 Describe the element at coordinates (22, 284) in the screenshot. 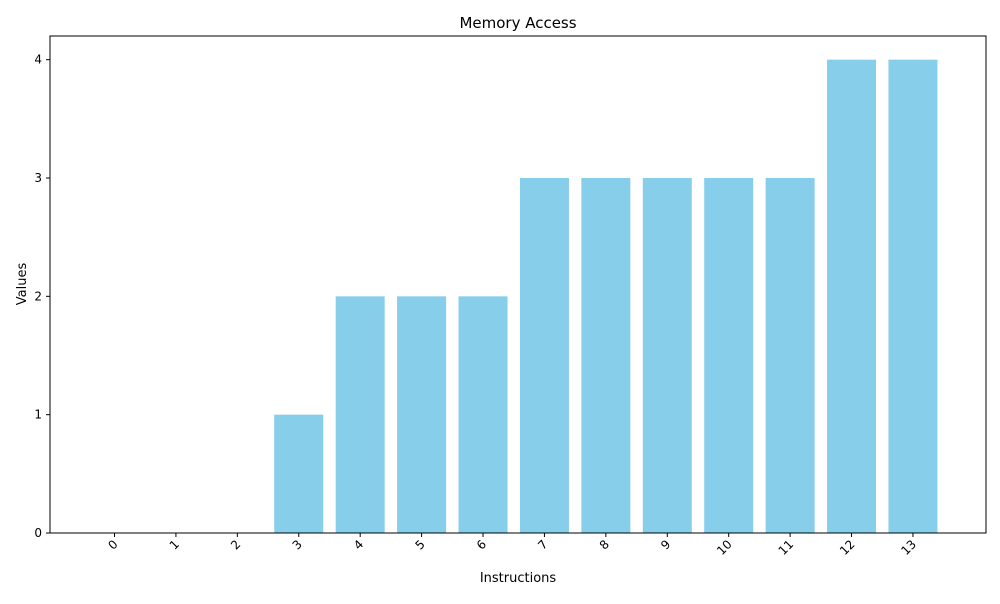

I see `y-axis-label: Values` at that location.